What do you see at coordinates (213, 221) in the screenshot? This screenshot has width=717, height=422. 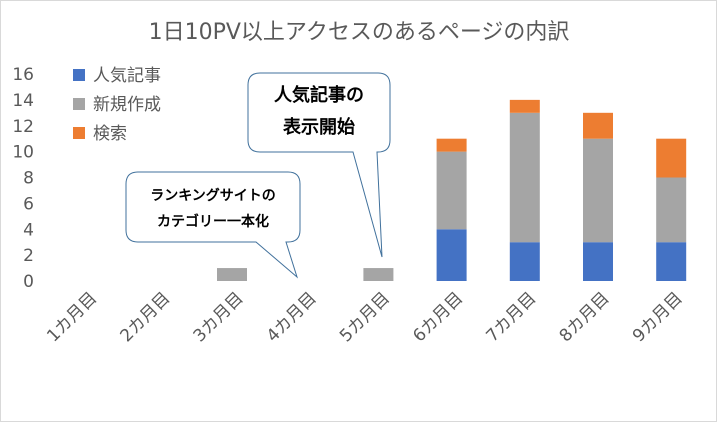 I see `callout-text: カテゴリー一本化` at bounding box center [213, 221].